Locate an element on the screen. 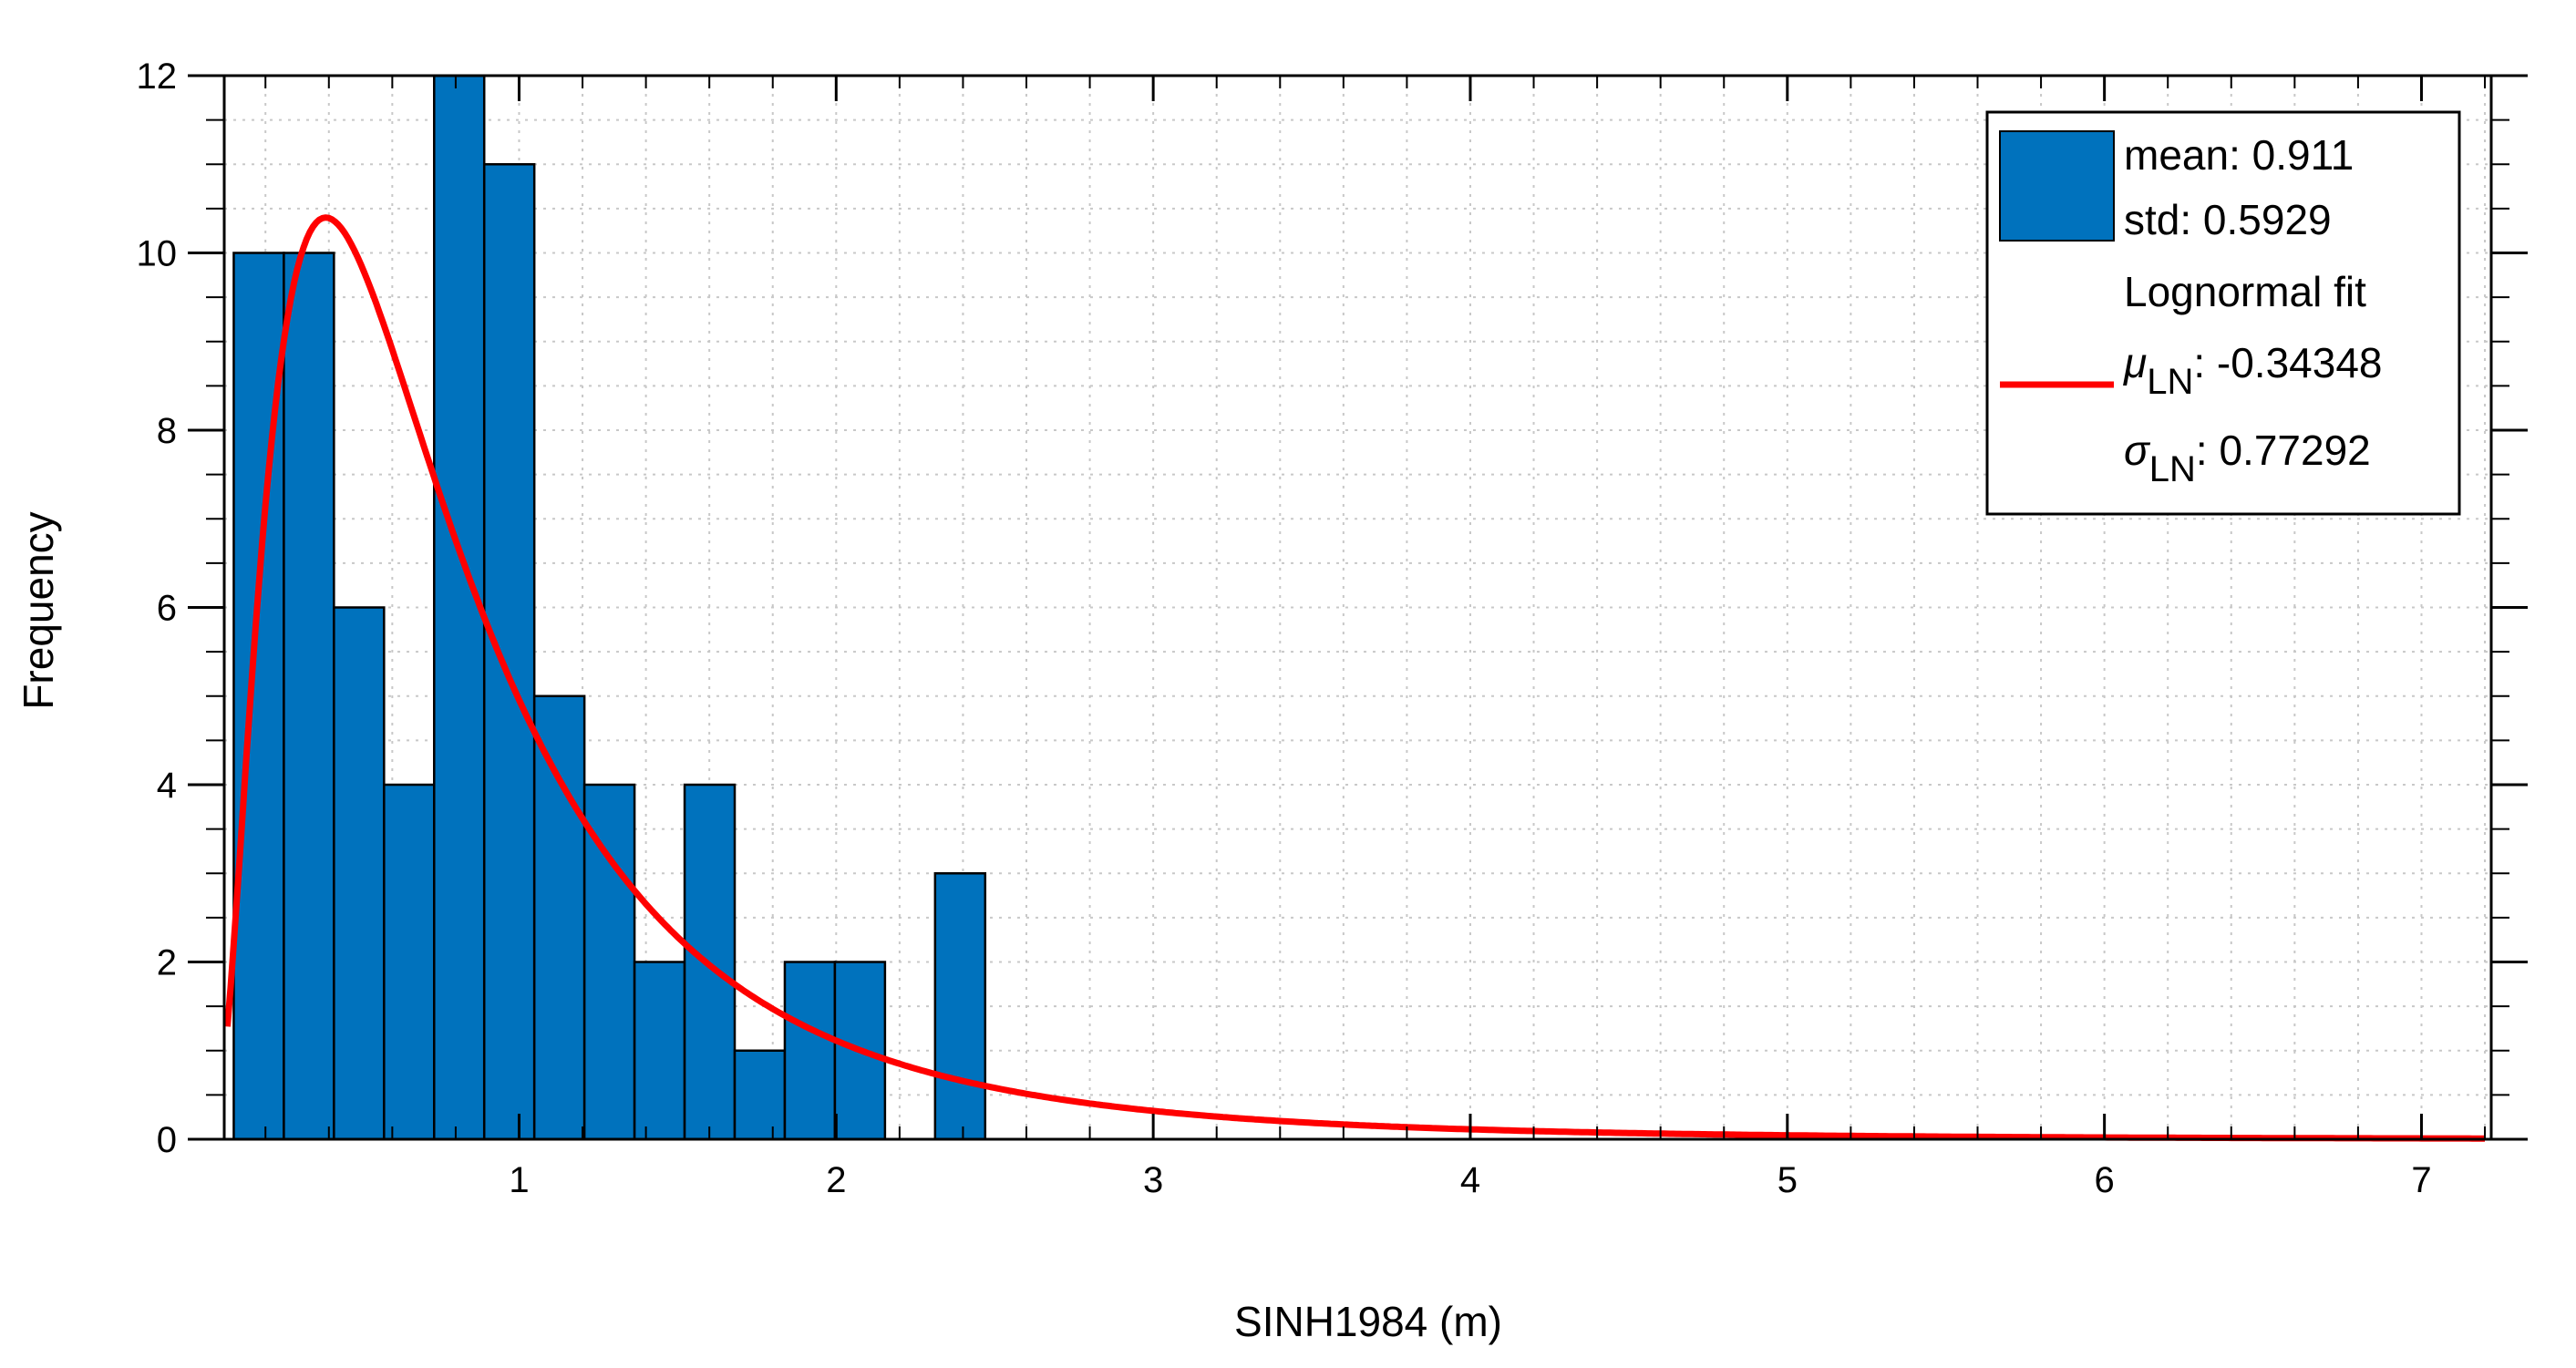 This screenshot has width=2576, height=1368. legend-bar-swatch is located at coordinates (2057, 186).